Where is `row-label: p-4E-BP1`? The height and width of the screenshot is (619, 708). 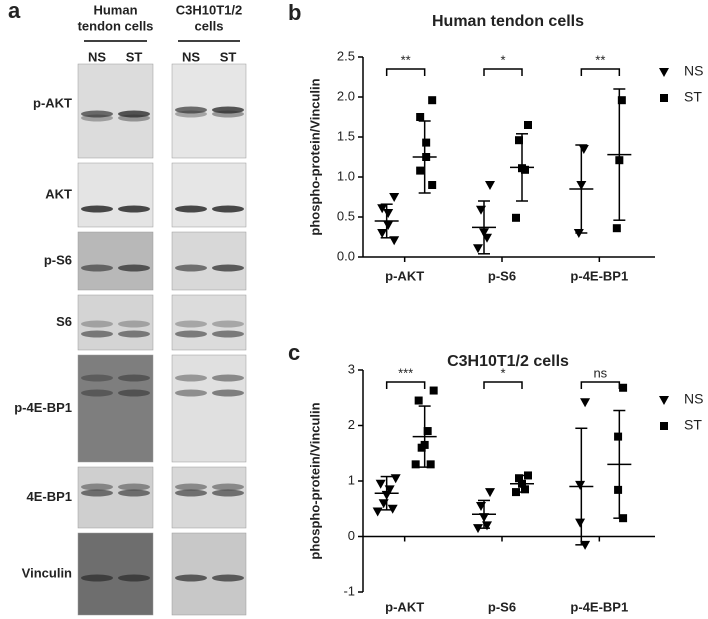 row-label: p-4E-BP1 is located at coordinates (43, 407).